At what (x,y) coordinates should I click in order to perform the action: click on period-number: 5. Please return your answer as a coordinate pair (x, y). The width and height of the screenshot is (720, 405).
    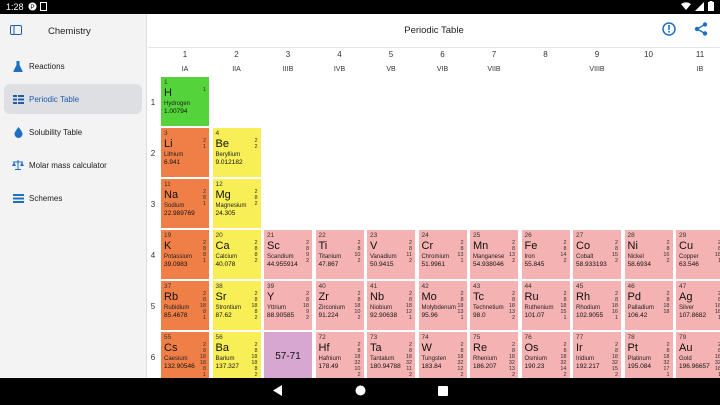
    Looking at the image, I should click on (153, 306).